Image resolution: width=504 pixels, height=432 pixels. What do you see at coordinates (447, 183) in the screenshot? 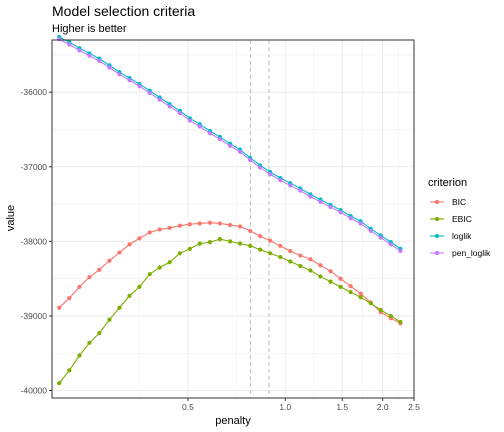
I see `legend-title: criterion` at bounding box center [447, 183].